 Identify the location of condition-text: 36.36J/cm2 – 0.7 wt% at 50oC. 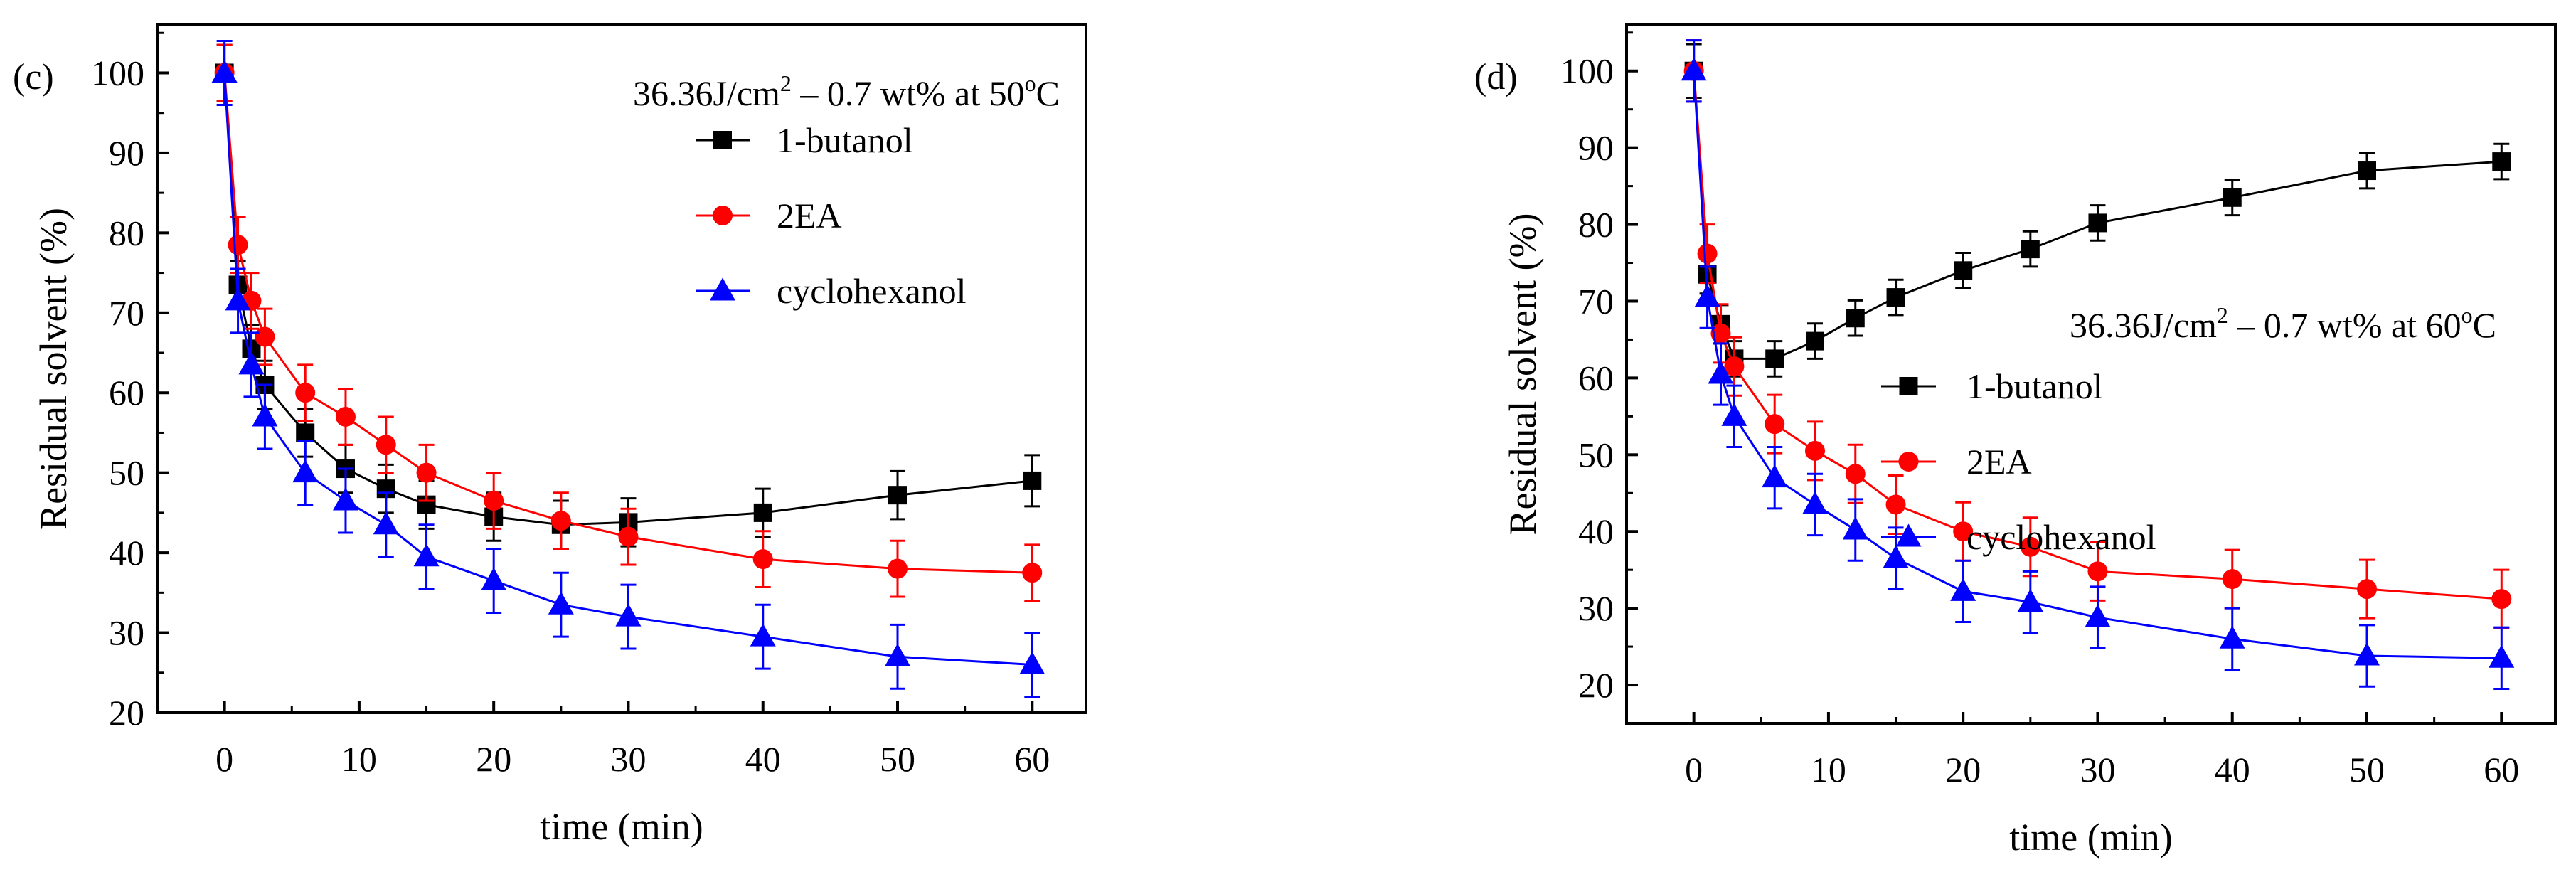
(846, 91).